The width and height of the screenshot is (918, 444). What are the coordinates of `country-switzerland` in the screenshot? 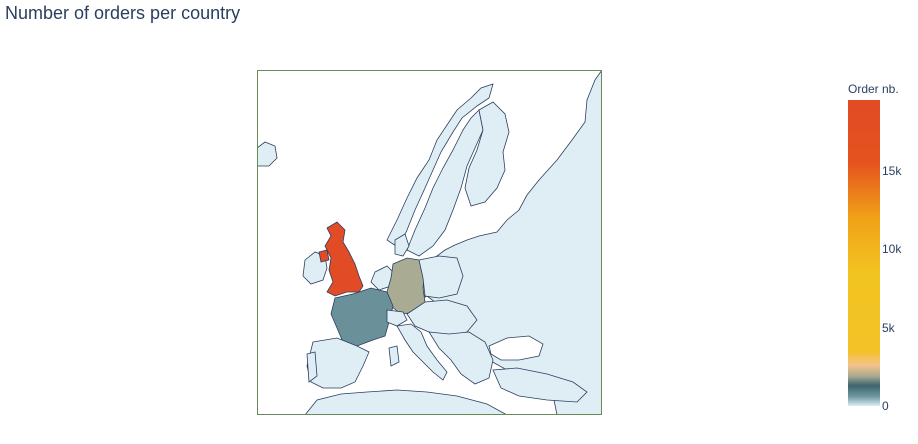 It's located at (397, 318).